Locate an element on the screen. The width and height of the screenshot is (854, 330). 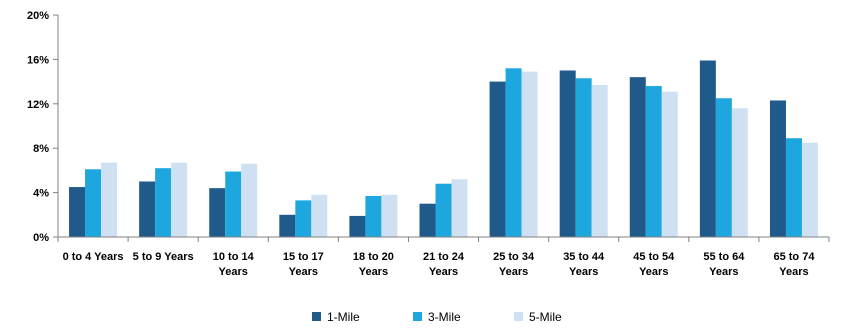
x-tick-label: 18 to 20 is located at coordinates (373, 257).